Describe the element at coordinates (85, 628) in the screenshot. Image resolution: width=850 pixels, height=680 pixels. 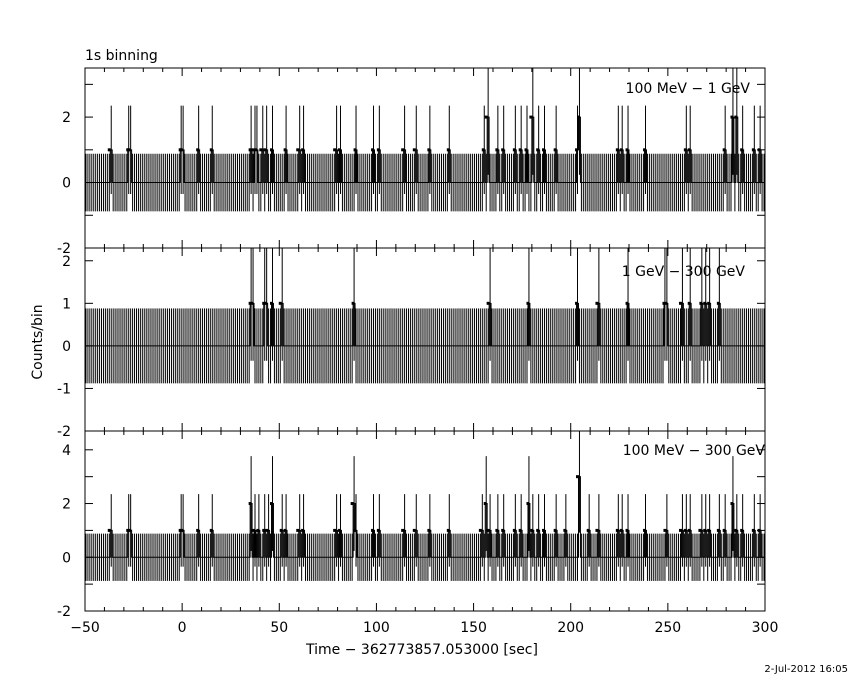
I see `x-tick-label: −50` at that location.